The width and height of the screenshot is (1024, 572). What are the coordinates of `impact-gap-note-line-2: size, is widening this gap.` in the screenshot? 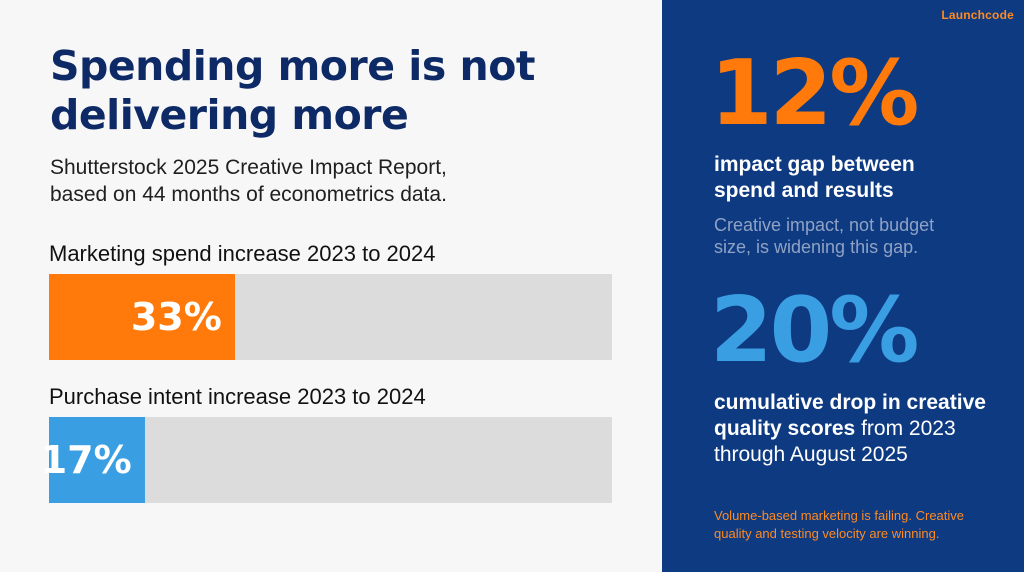 It's located at (816, 247).